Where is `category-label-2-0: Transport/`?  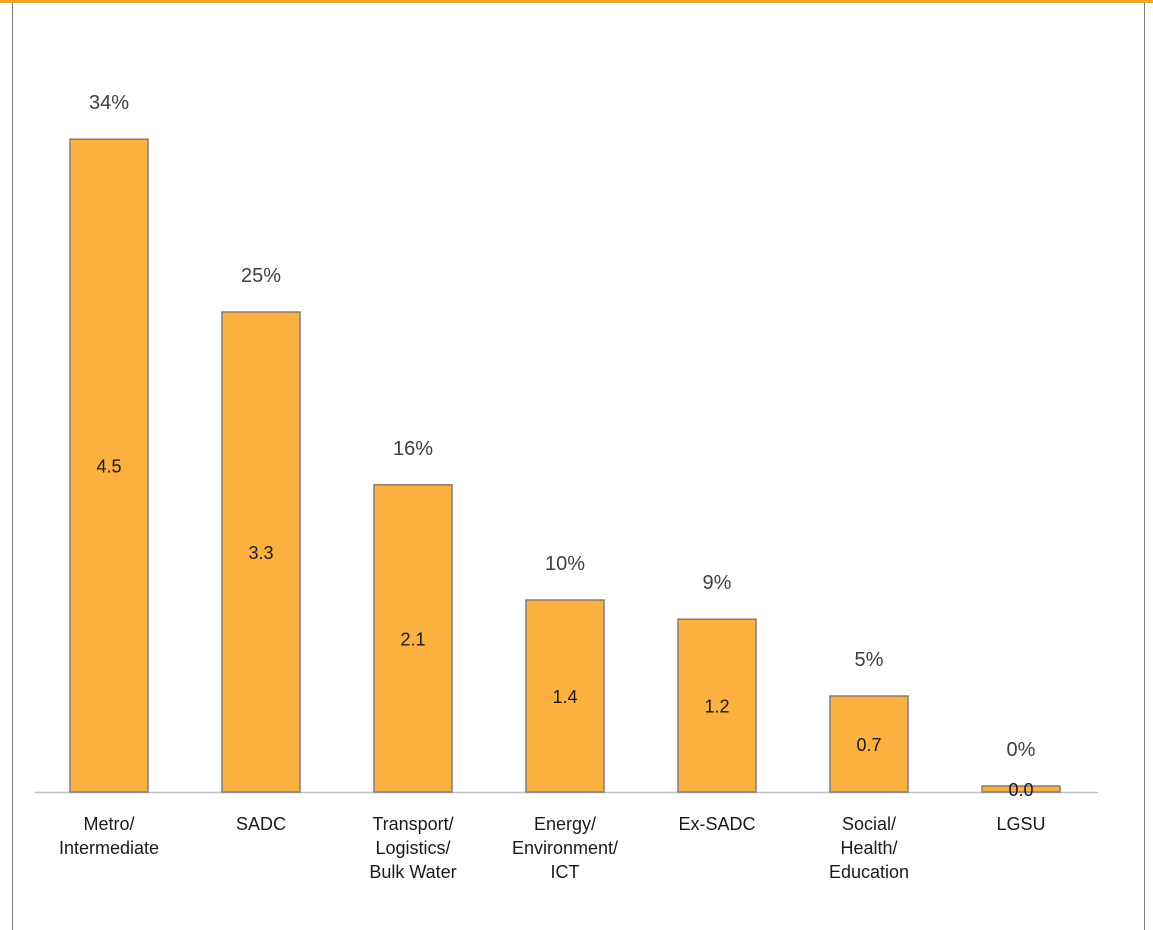 category-label-2-0: Transport/ is located at coordinates (412, 824).